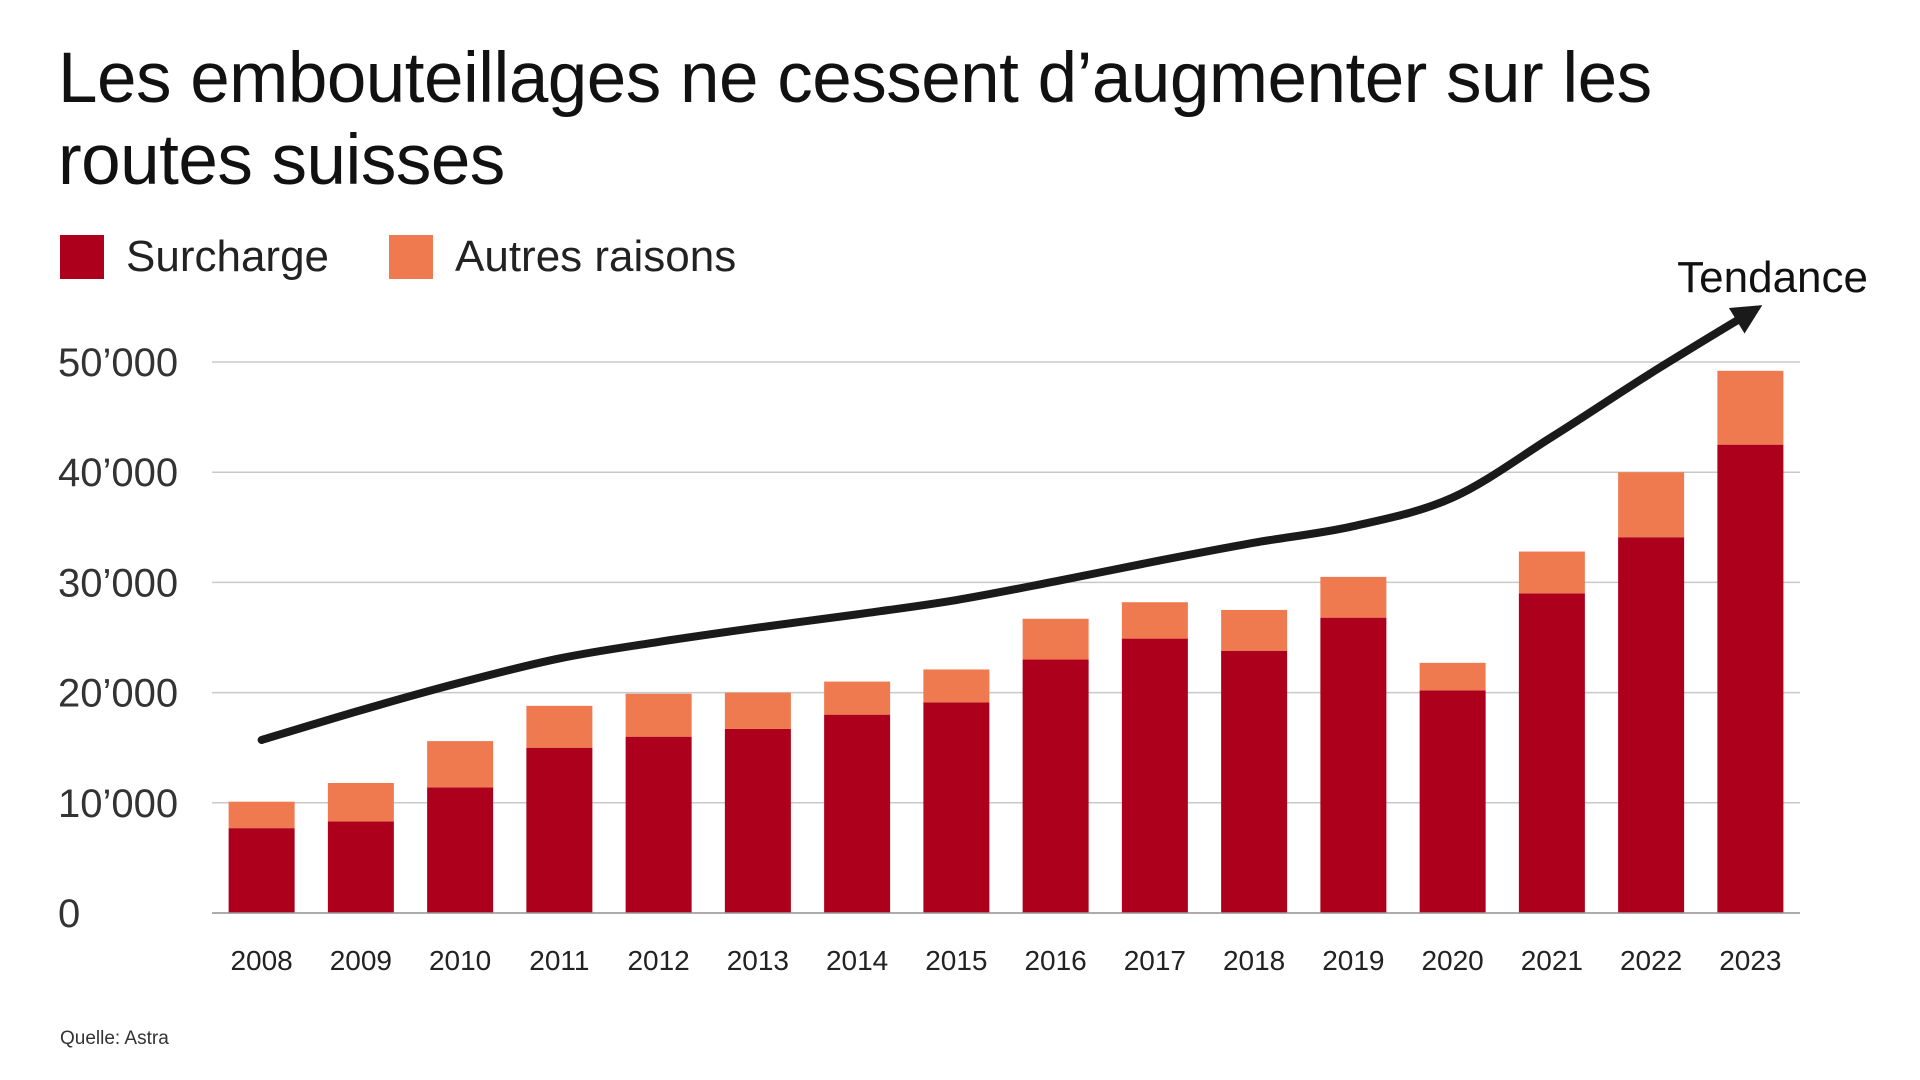  I want to click on x-tick-label: 2010, so click(460, 960).